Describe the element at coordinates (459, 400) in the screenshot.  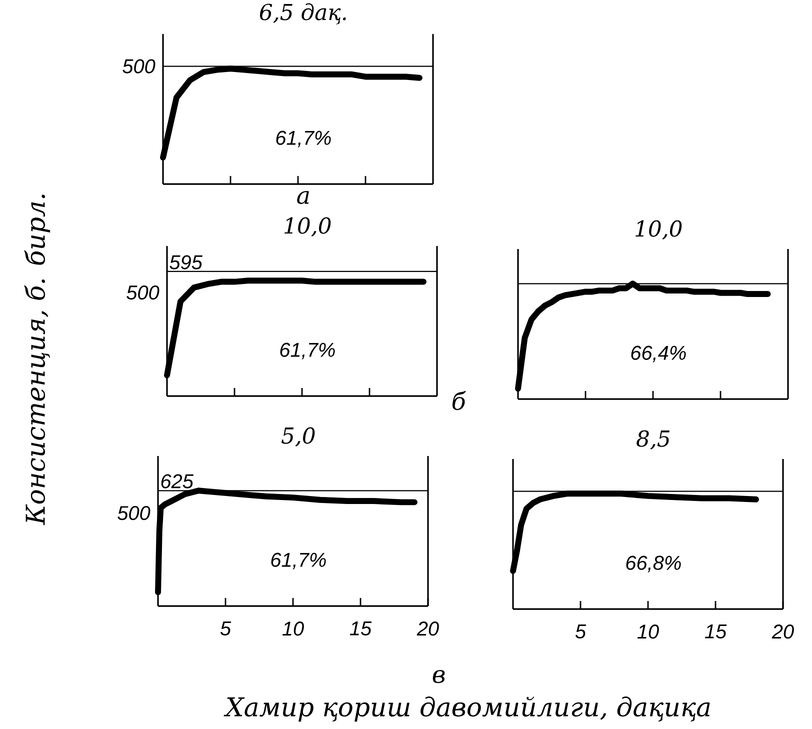
I see `text: б` at that location.